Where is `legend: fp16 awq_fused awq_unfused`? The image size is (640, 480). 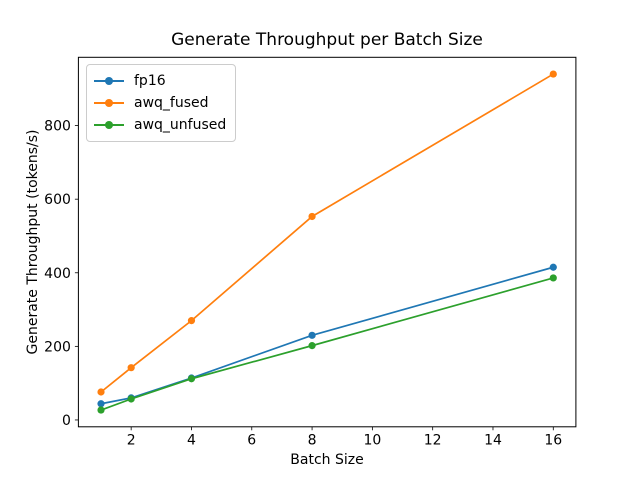 legend: fp16 awq_fused awq_unfused is located at coordinates (161, 103).